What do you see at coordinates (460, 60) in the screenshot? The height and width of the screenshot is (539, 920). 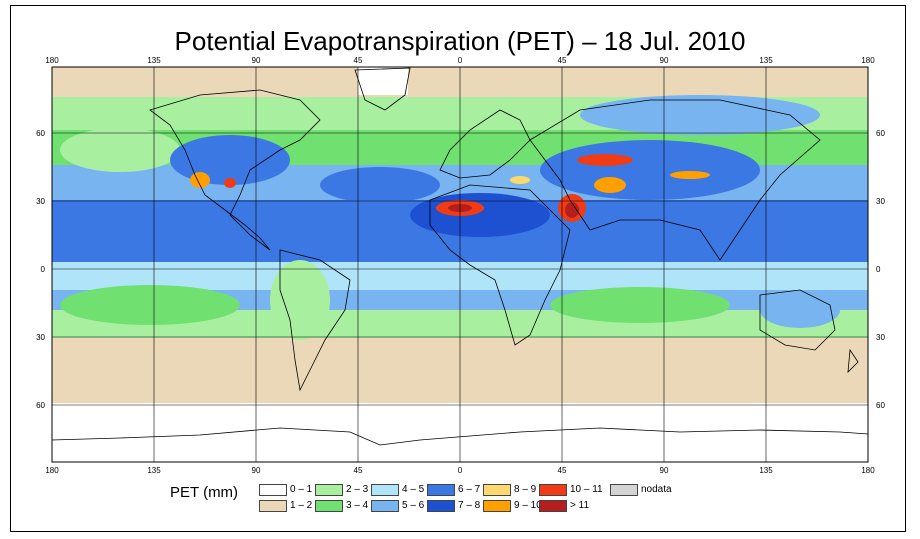 I see `lon-tick-top: 0` at bounding box center [460, 60].